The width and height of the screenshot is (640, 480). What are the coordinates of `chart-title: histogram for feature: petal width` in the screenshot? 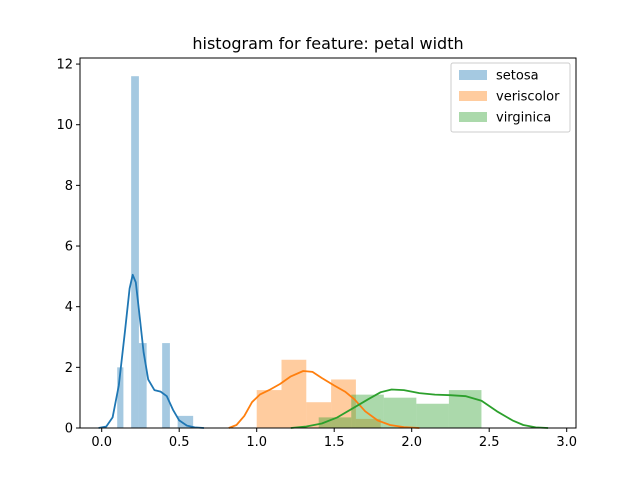 It's located at (327, 43).